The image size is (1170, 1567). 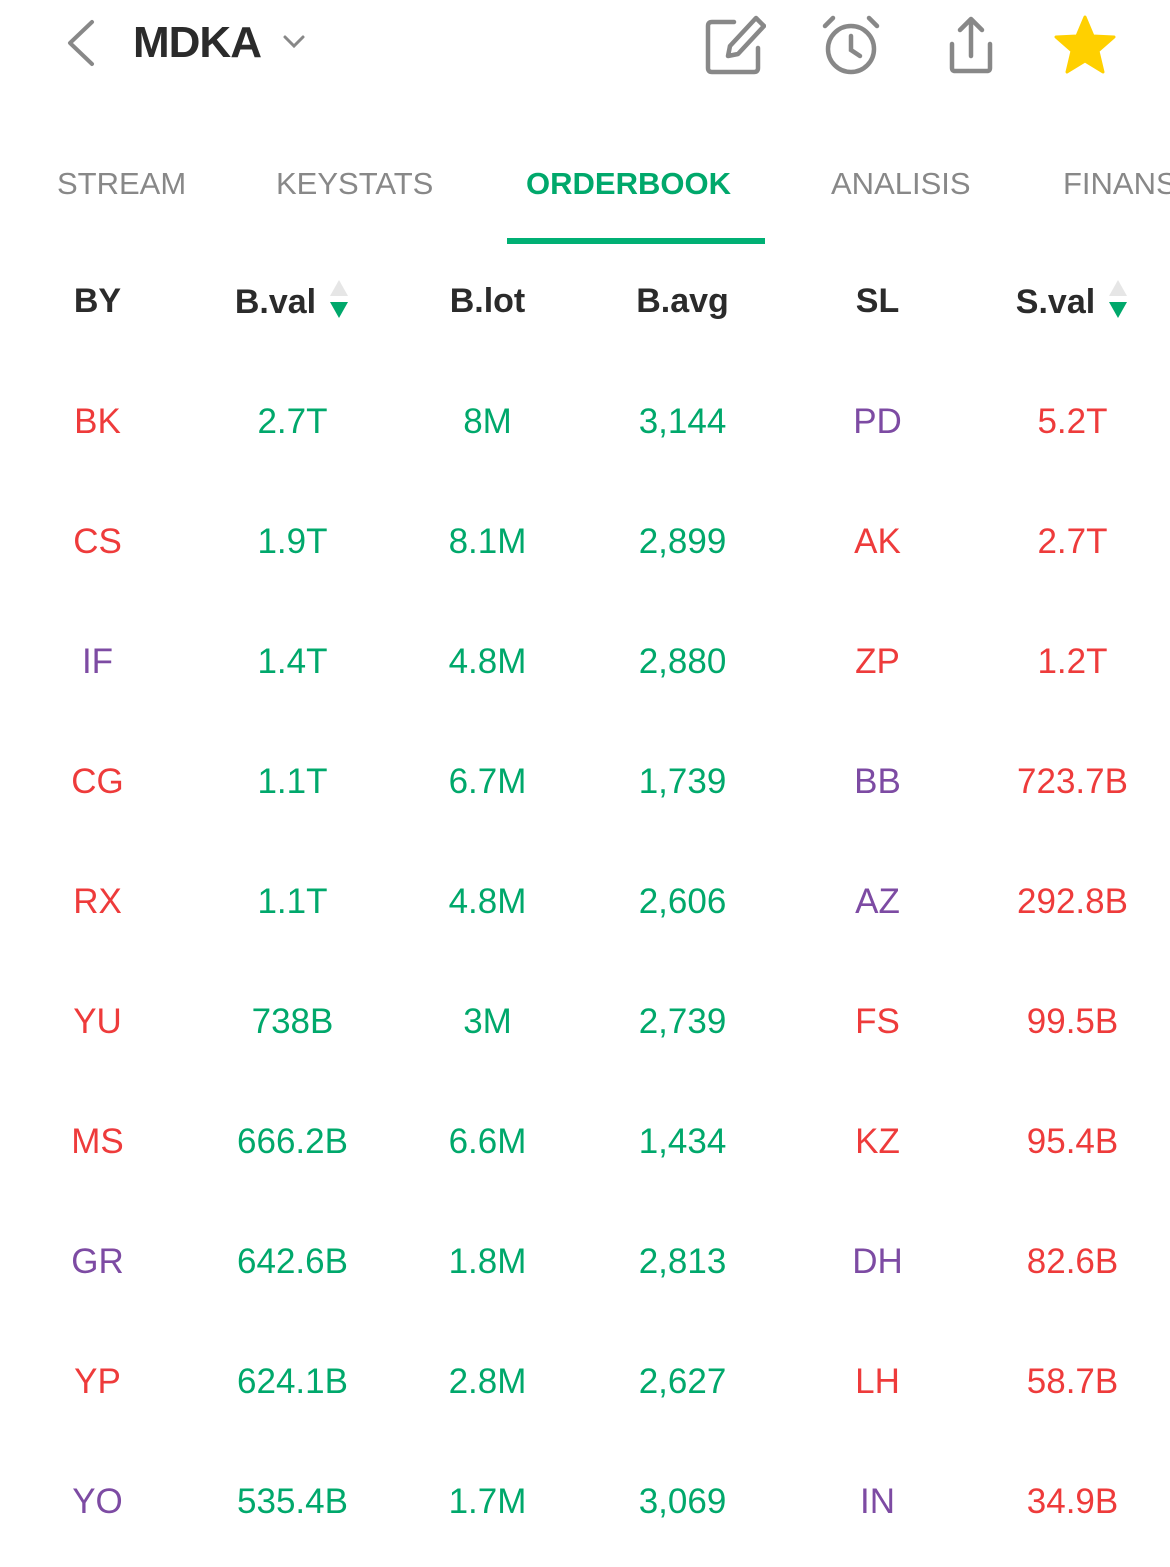 What do you see at coordinates (877, 661) in the screenshot?
I see `cell-sl: ZP` at bounding box center [877, 661].